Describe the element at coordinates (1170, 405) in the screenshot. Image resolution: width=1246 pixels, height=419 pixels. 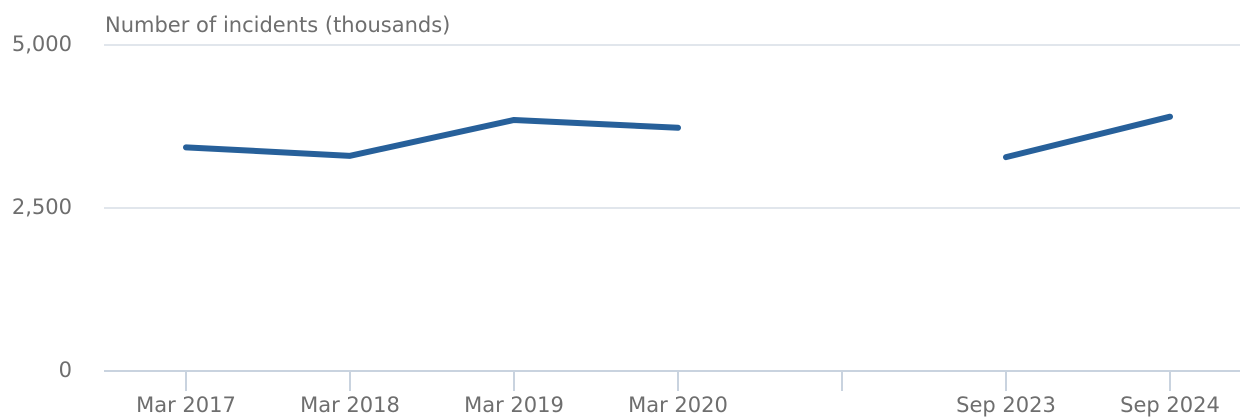
I see `x-tick-label: Sep 2024` at that location.